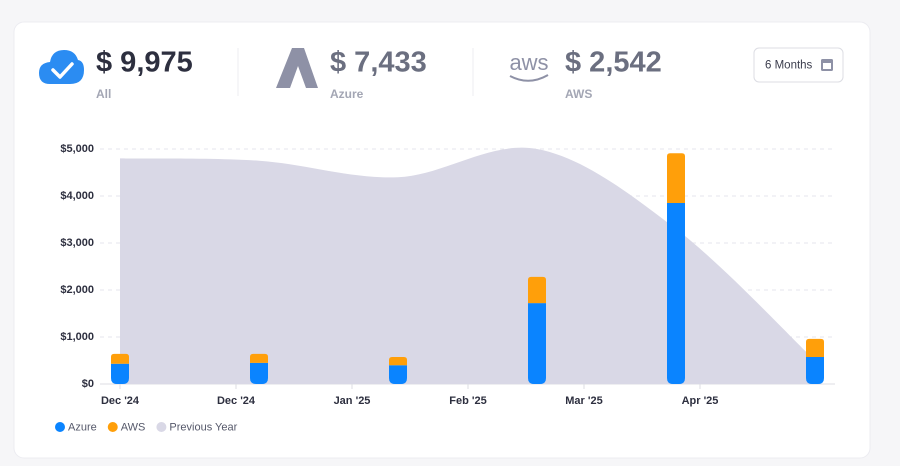 This screenshot has width=900, height=466. I want to click on aws-smile, so click(529, 78).